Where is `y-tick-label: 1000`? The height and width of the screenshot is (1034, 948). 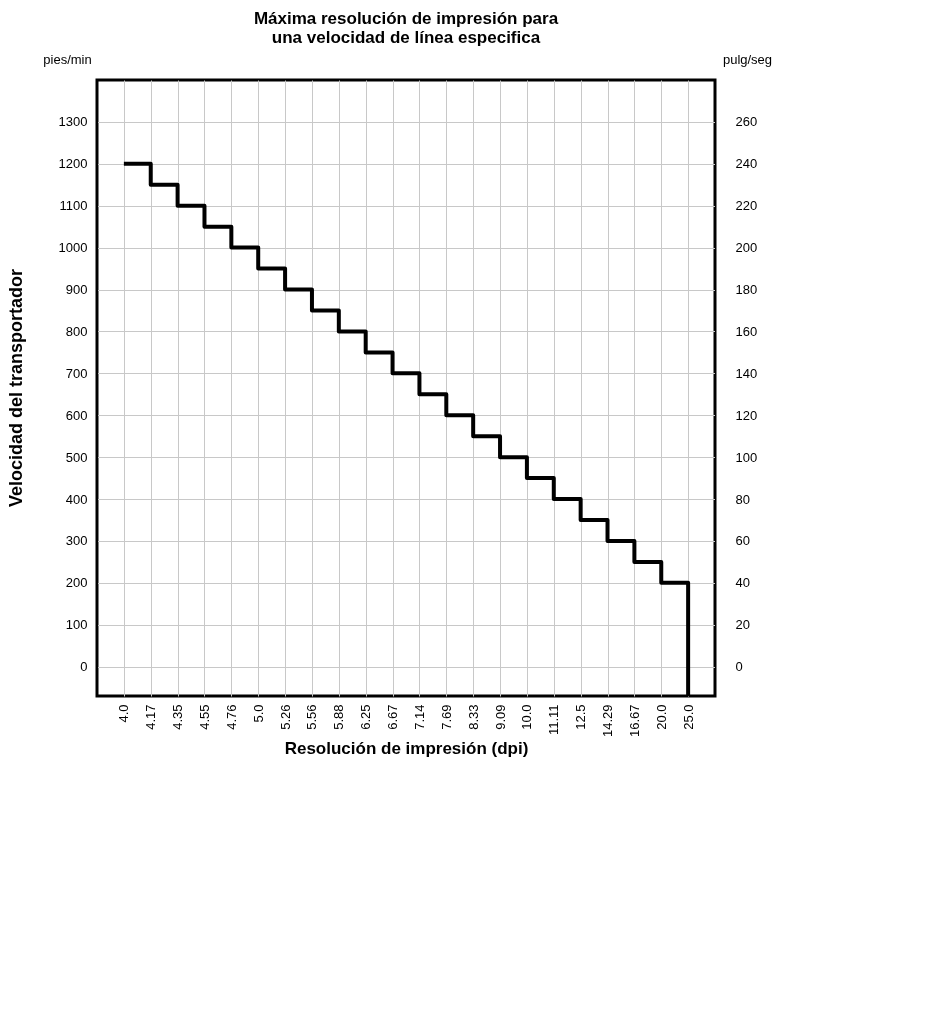
y-tick-label: 1000 is located at coordinates (73, 248).